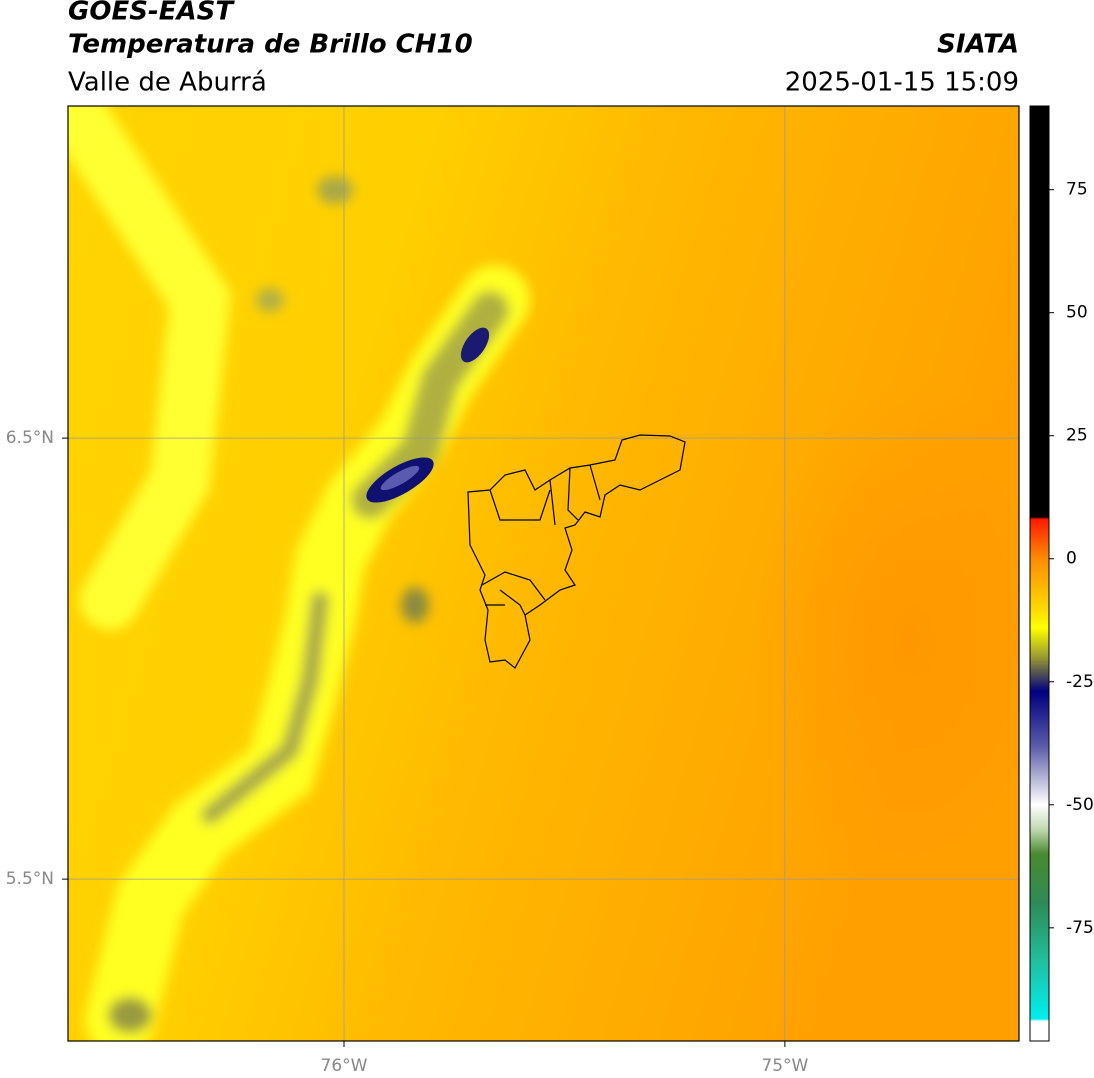  What do you see at coordinates (1077, 190) in the screenshot?
I see `colorbar-tick-label: 75` at bounding box center [1077, 190].